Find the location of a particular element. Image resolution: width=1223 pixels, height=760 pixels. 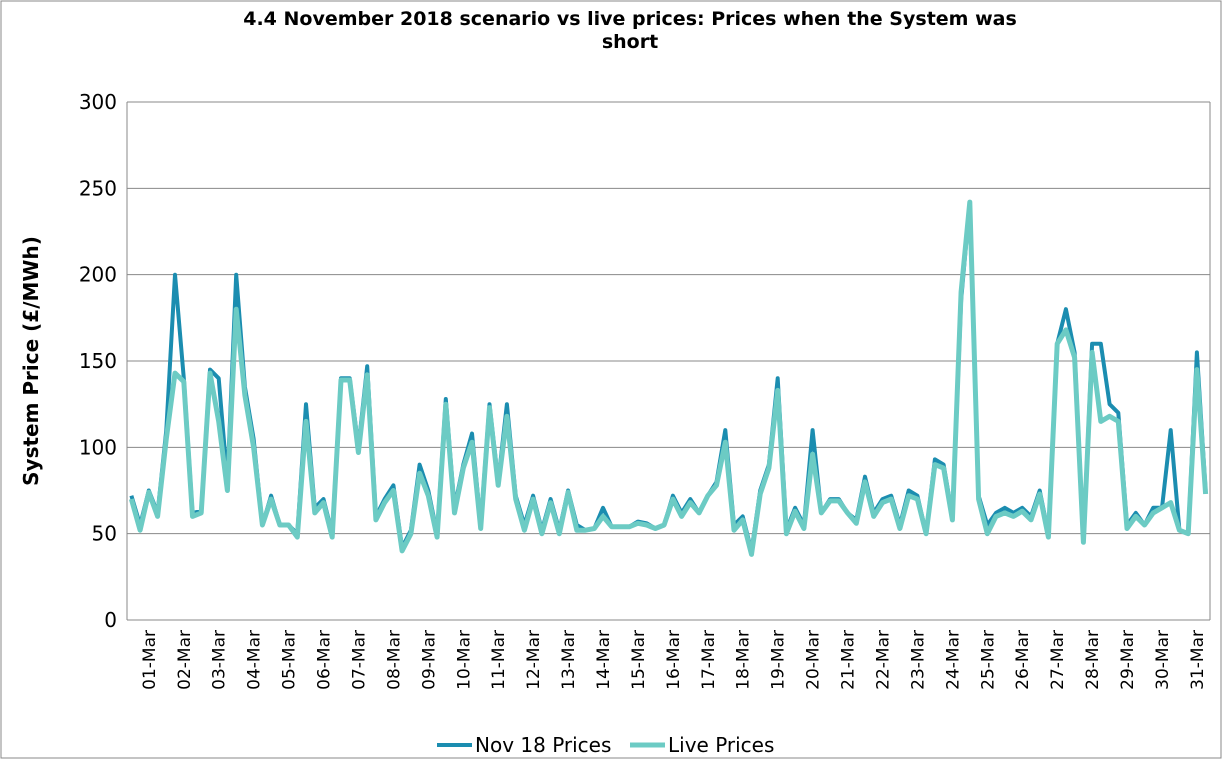

x-tick-label: 18-Mar is located at coordinates (744, 660).